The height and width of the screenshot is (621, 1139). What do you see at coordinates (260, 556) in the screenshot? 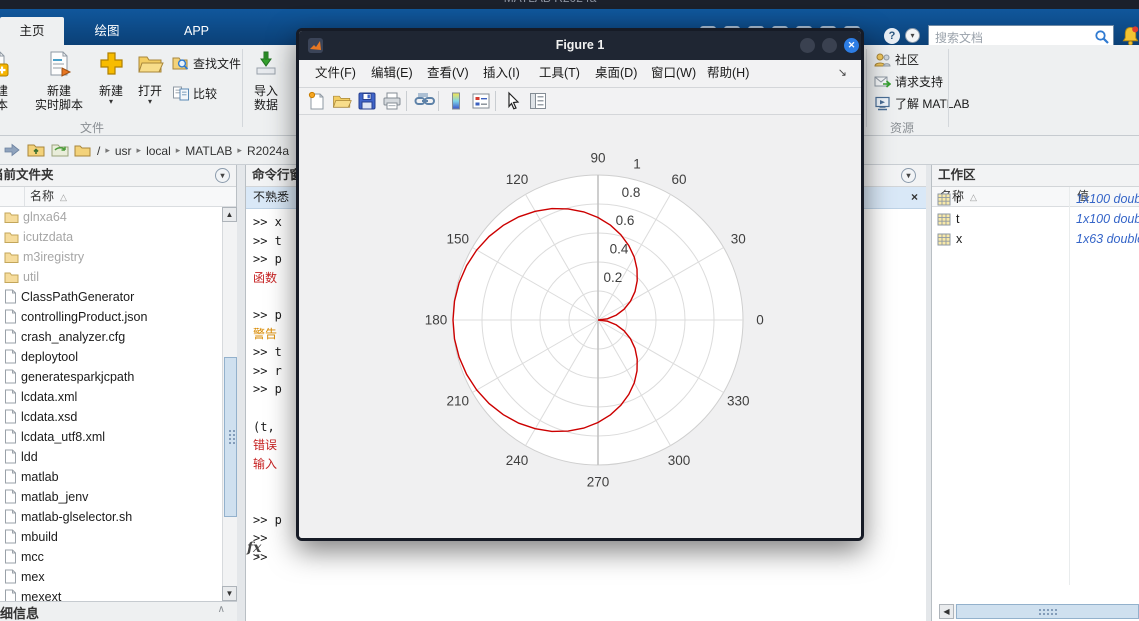
I see `command-line: >>` at bounding box center [260, 556].